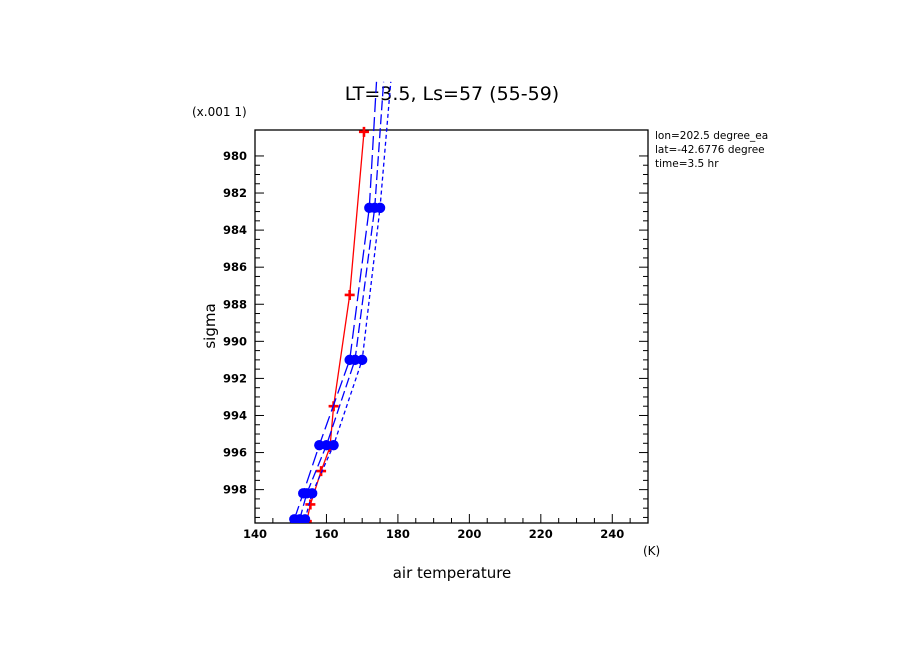 The height and width of the screenshot is (654, 904). I want to click on x-axis-label: air temperature, so click(452, 573).